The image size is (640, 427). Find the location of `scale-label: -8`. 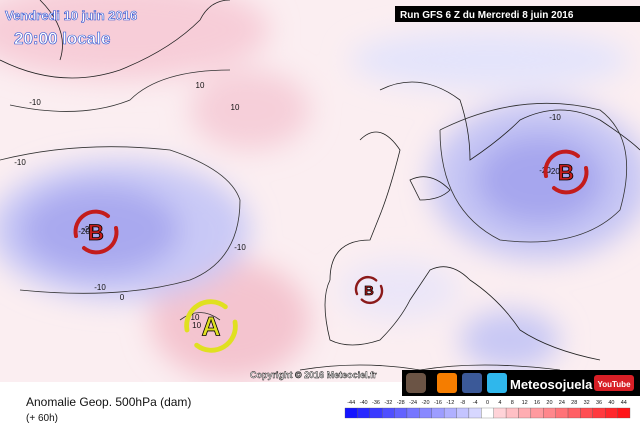

scale-label: -8 is located at coordinates (462, 403).